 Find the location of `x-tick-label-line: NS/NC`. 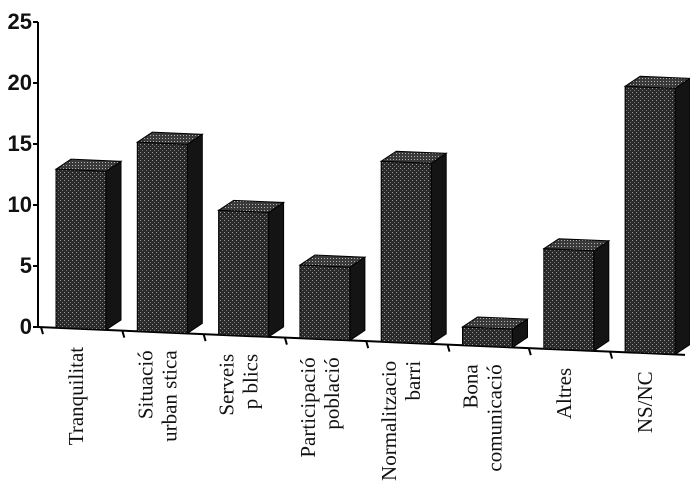

x-tick-label-line: NS/NC is located at coordinates (645, 402).